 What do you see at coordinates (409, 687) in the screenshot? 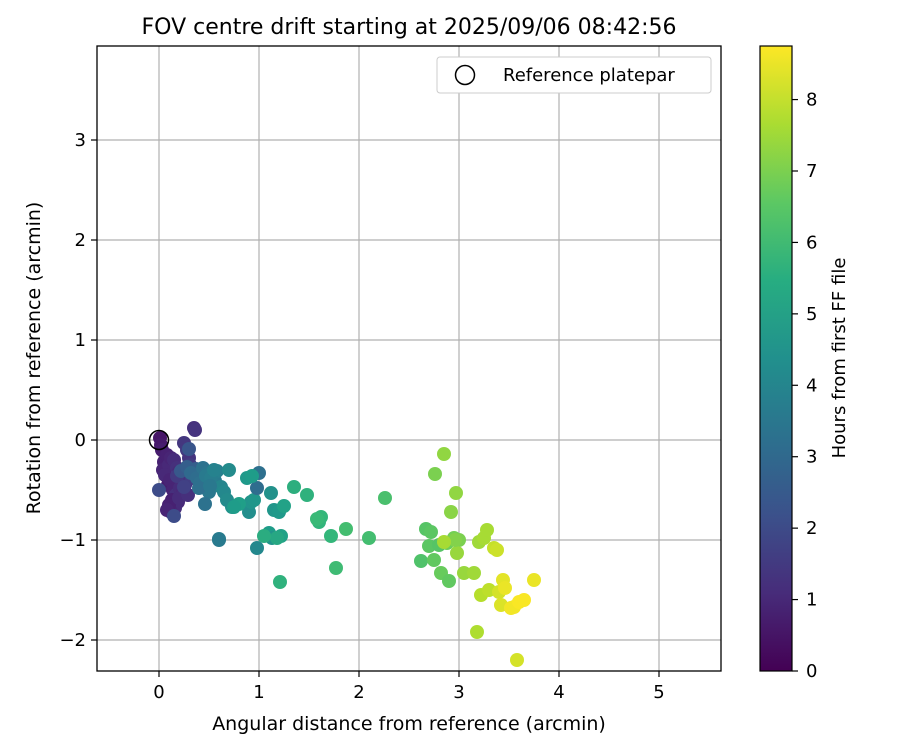
I see `x-axis-ticks: 0 1 2 3 4 5` at bounding box center [409, 687].